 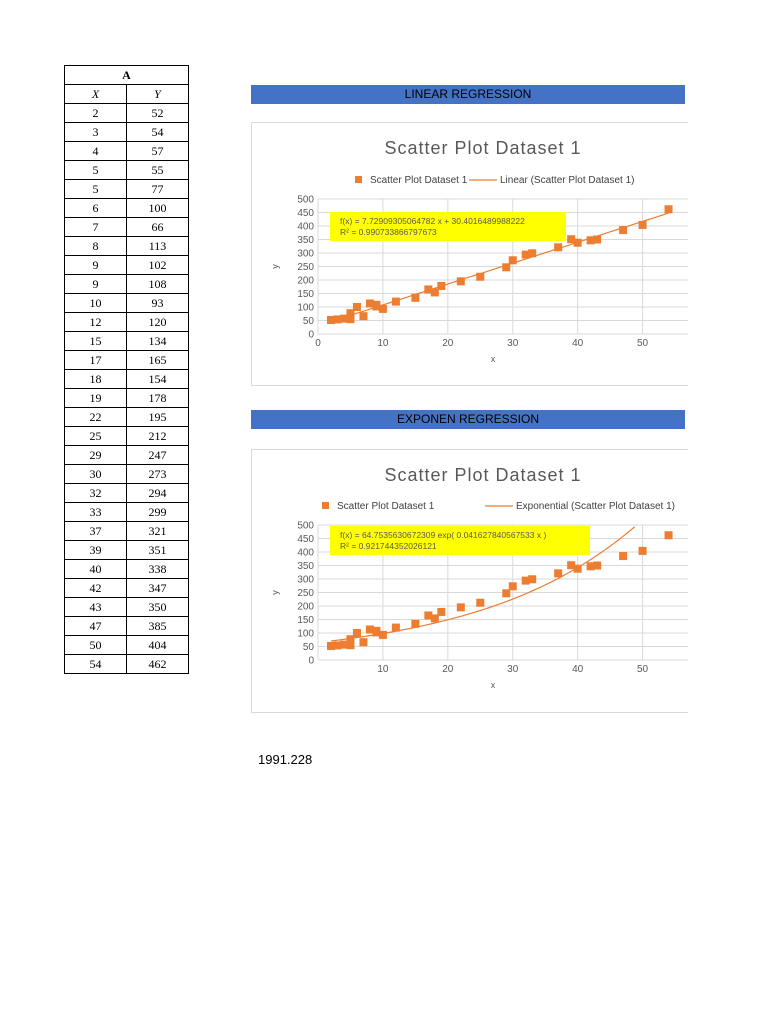 I want to click on x-cell: 9, so click(x=95, y=265).